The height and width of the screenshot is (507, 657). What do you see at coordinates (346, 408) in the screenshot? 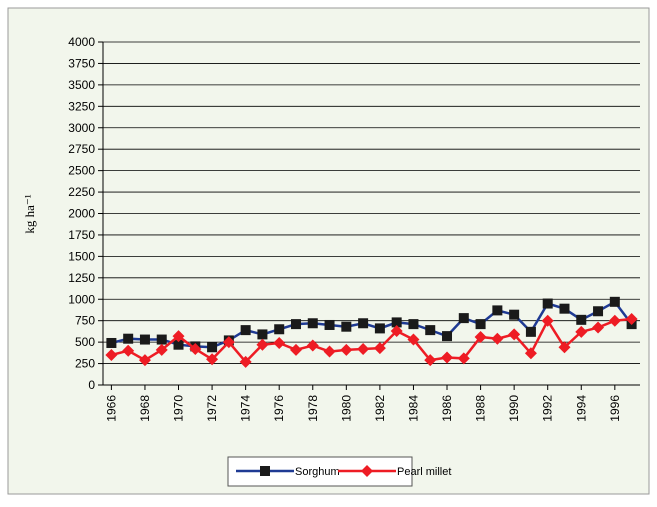
I see `x-tick-label: 1980` at bounding box center [346, 408].